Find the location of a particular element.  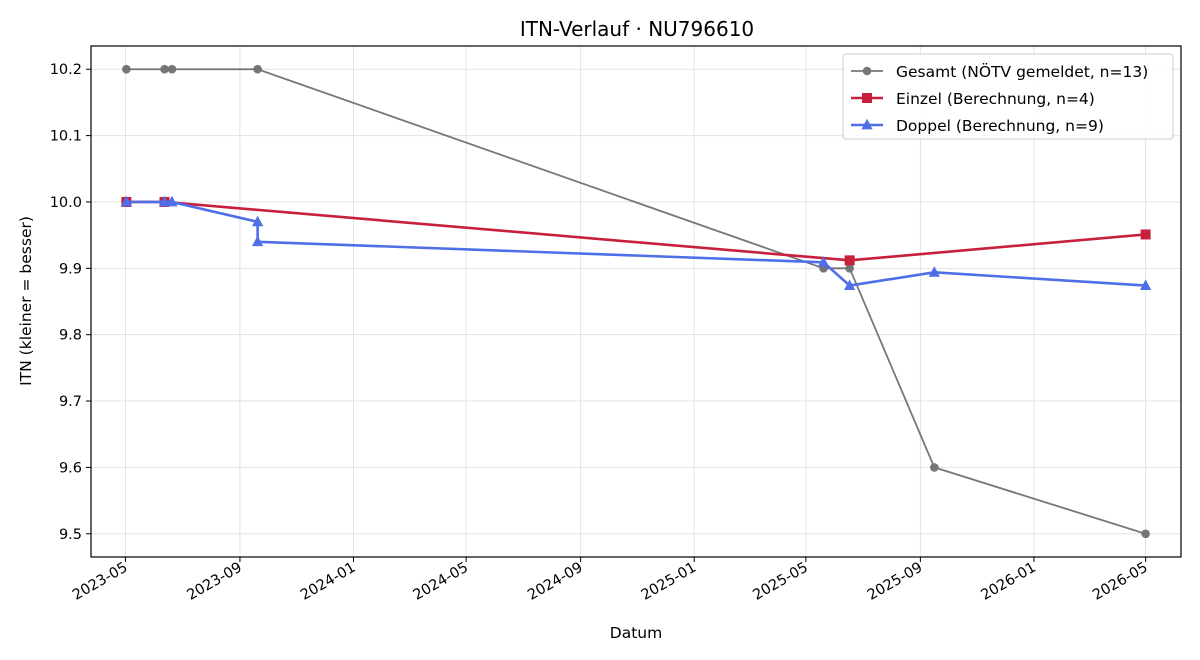

y-tick-label: 9.6 is located at coordinates (70, 468).